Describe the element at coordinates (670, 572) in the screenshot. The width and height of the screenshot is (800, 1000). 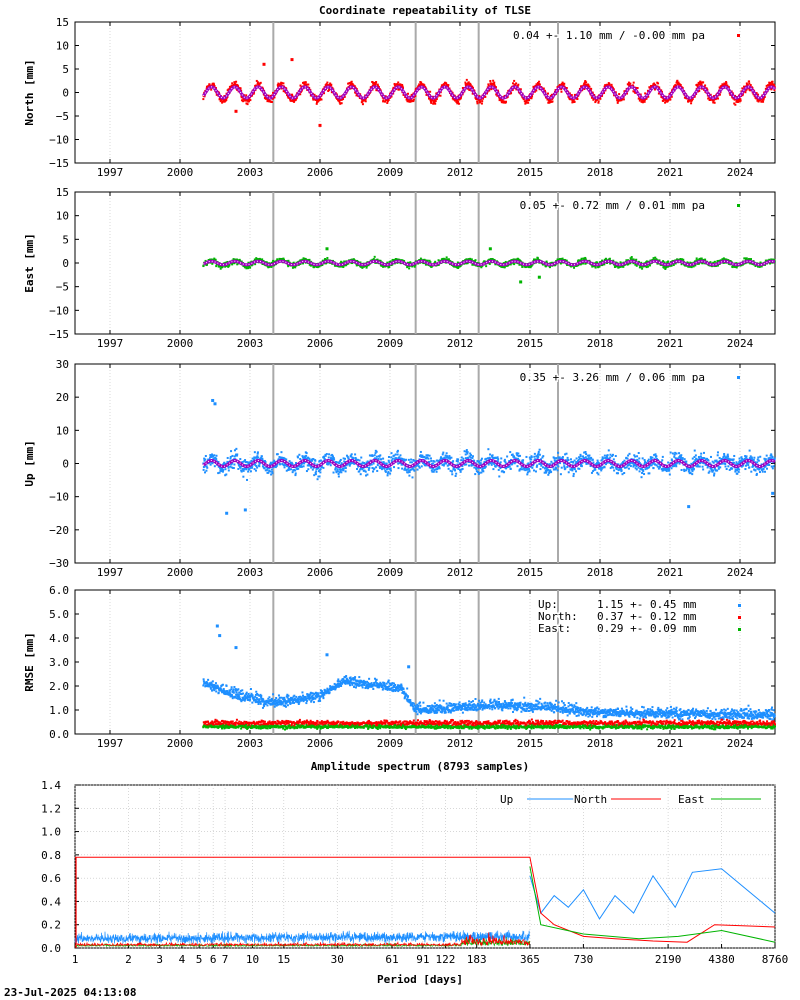
I see `x-tick-label: 2021` at that location.